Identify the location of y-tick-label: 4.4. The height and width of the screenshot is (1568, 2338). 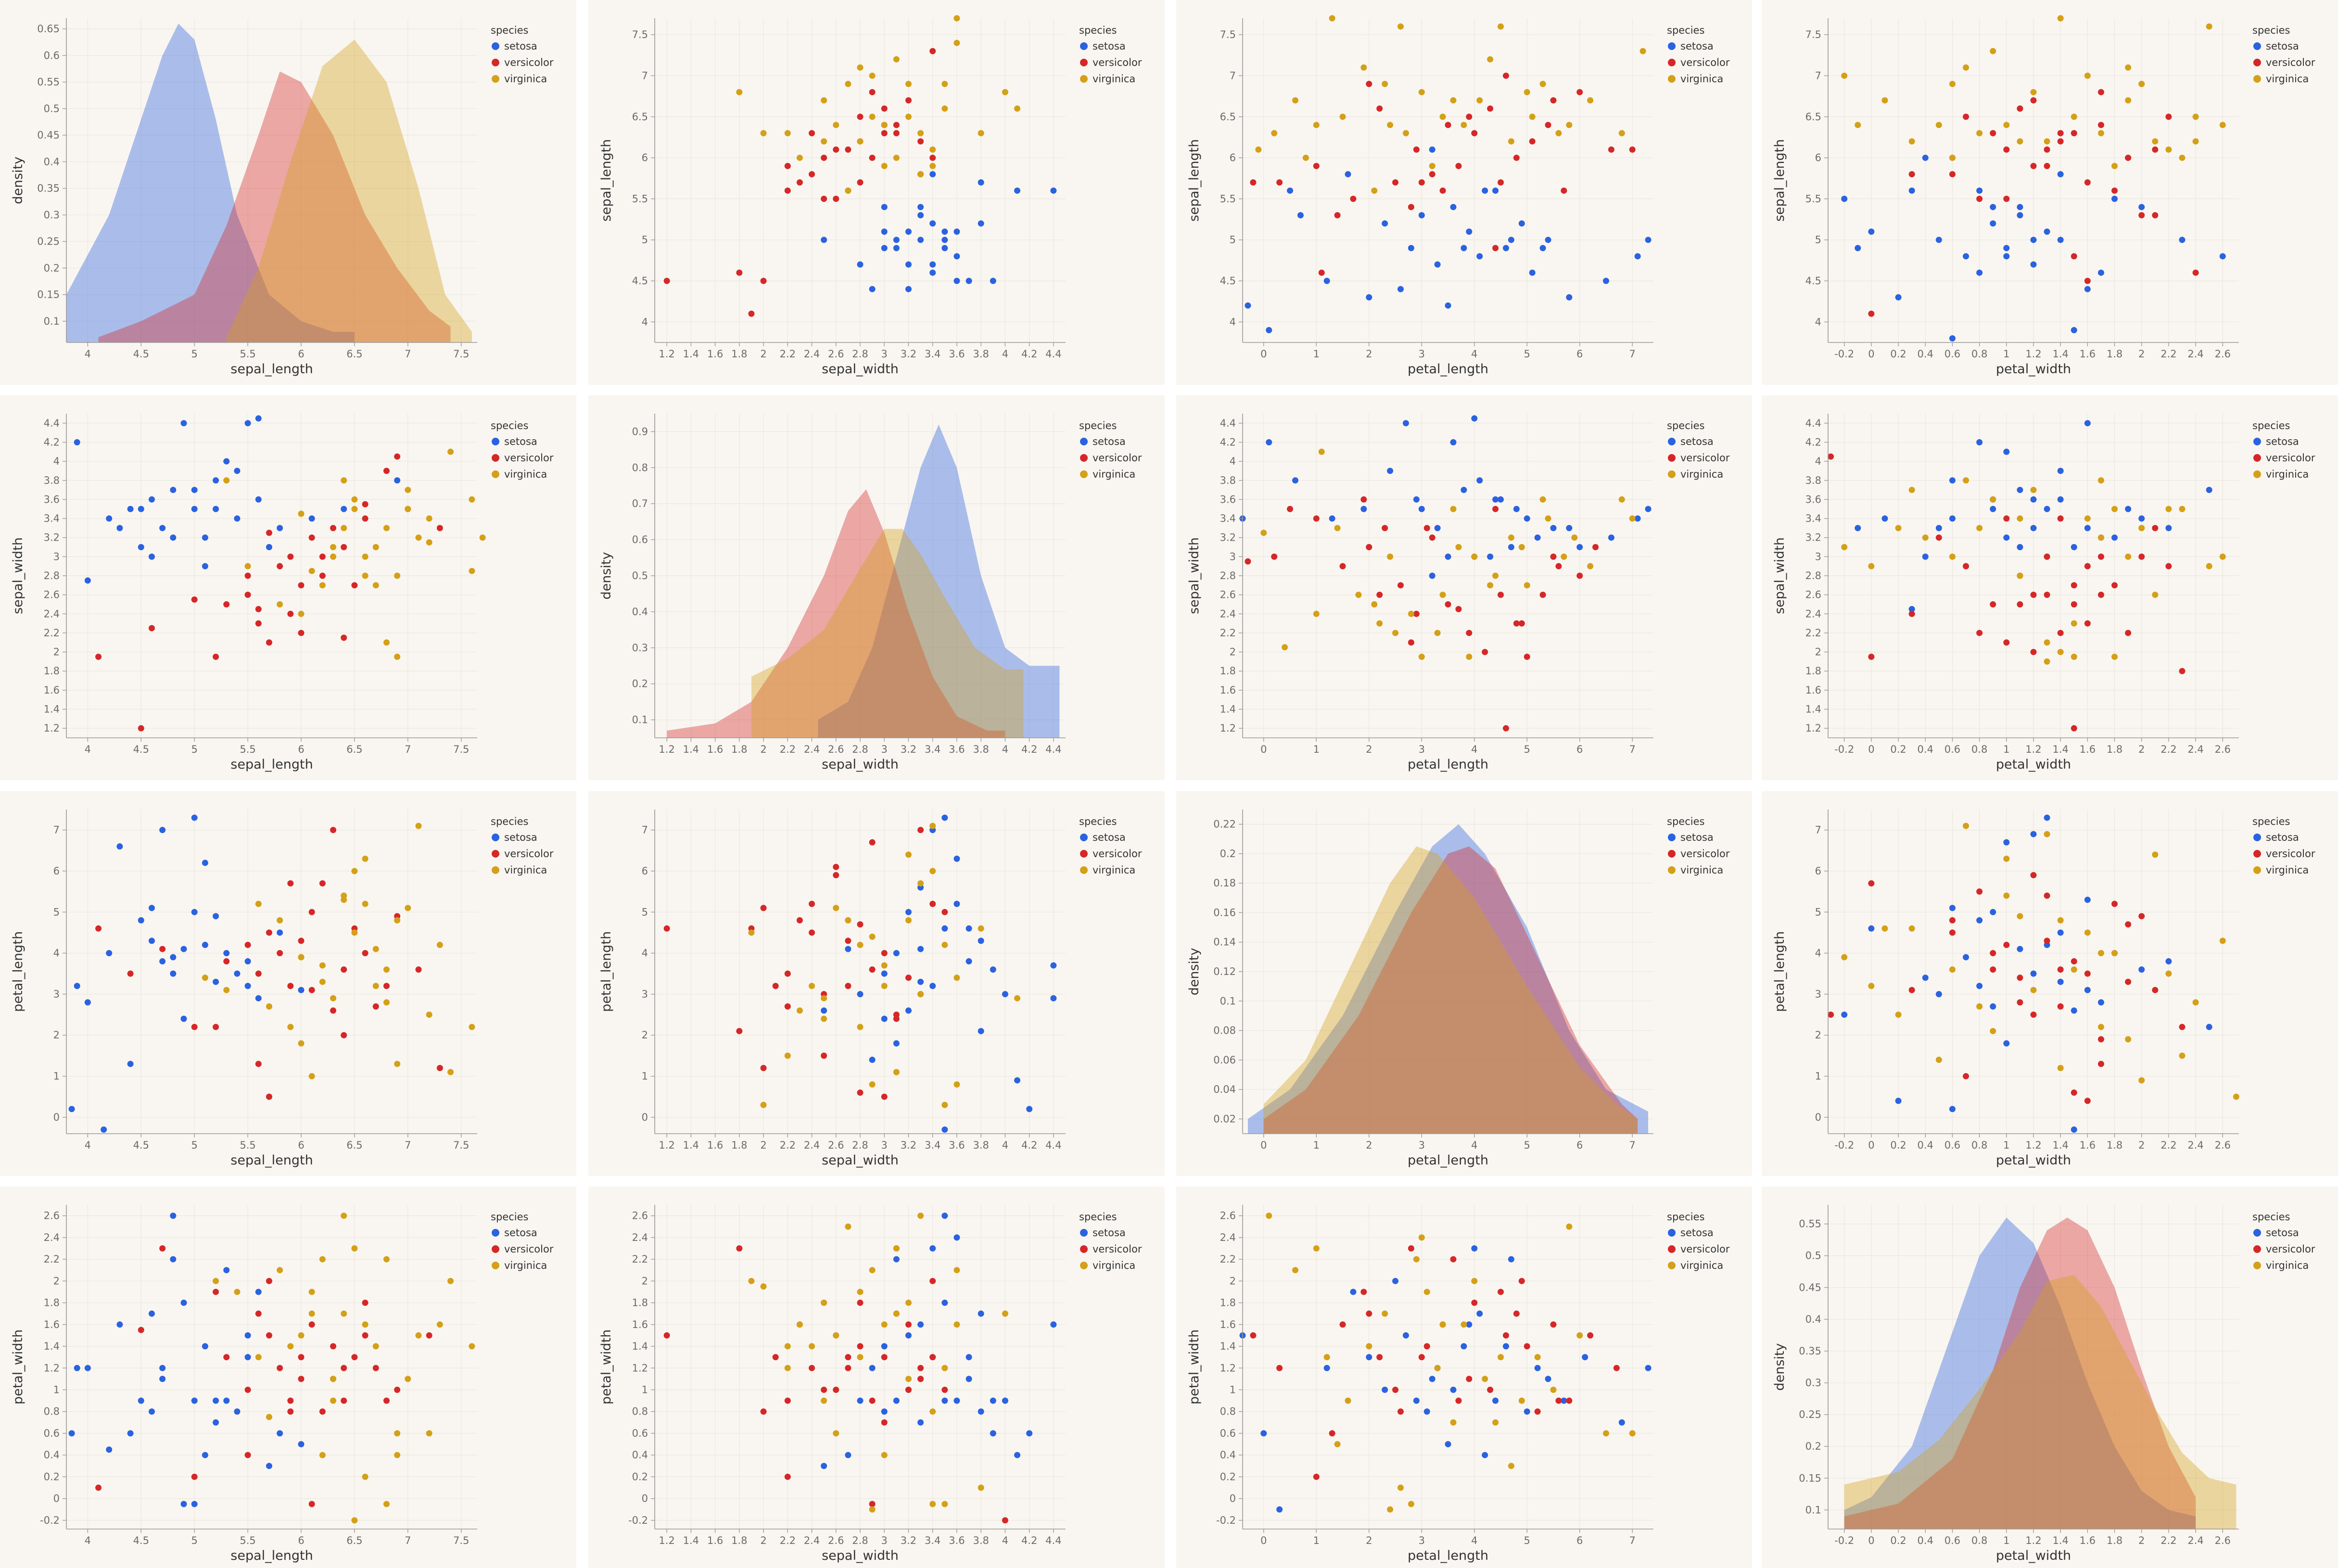
(1813, 423).